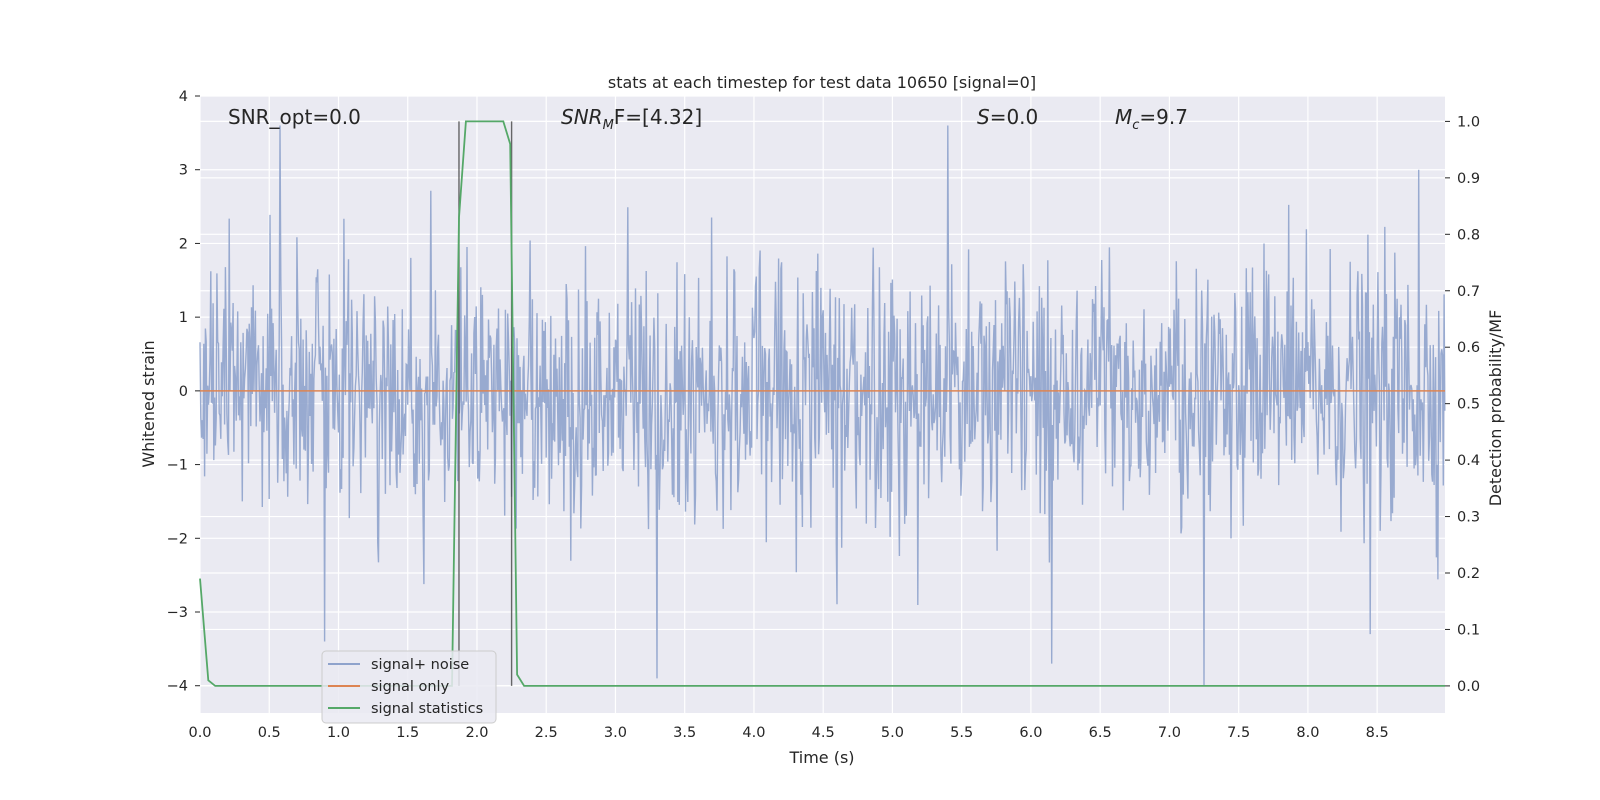  What do you see at coordinates (1014, 117) in the screenshot?
I see `s-suffix: =0.0` at bounding box center [1014, 117].